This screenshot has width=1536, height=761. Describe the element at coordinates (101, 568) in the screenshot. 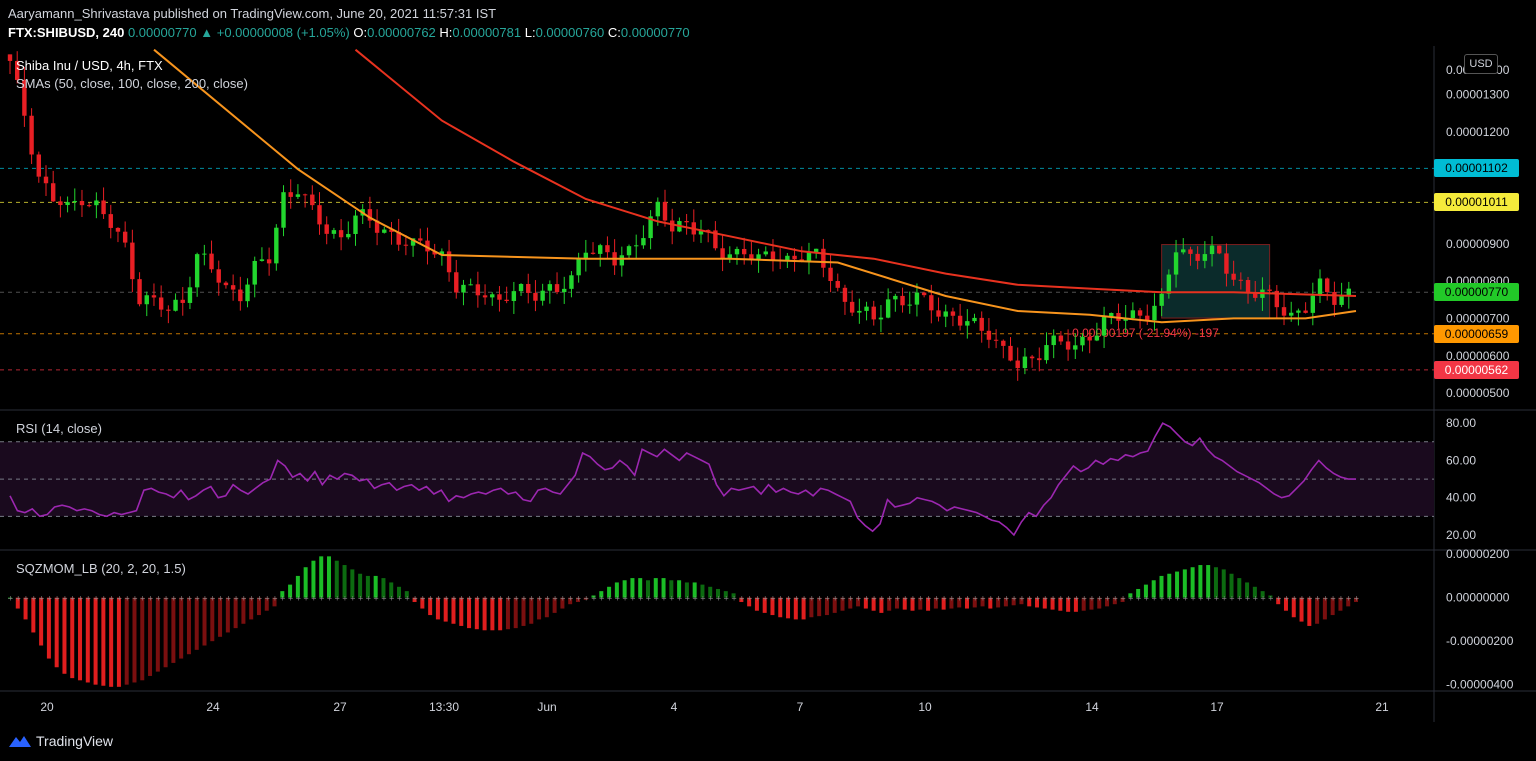

I see `sqzmom-legend: SQZMOM_LB (20, 2, 20, 1.5)` at that location.